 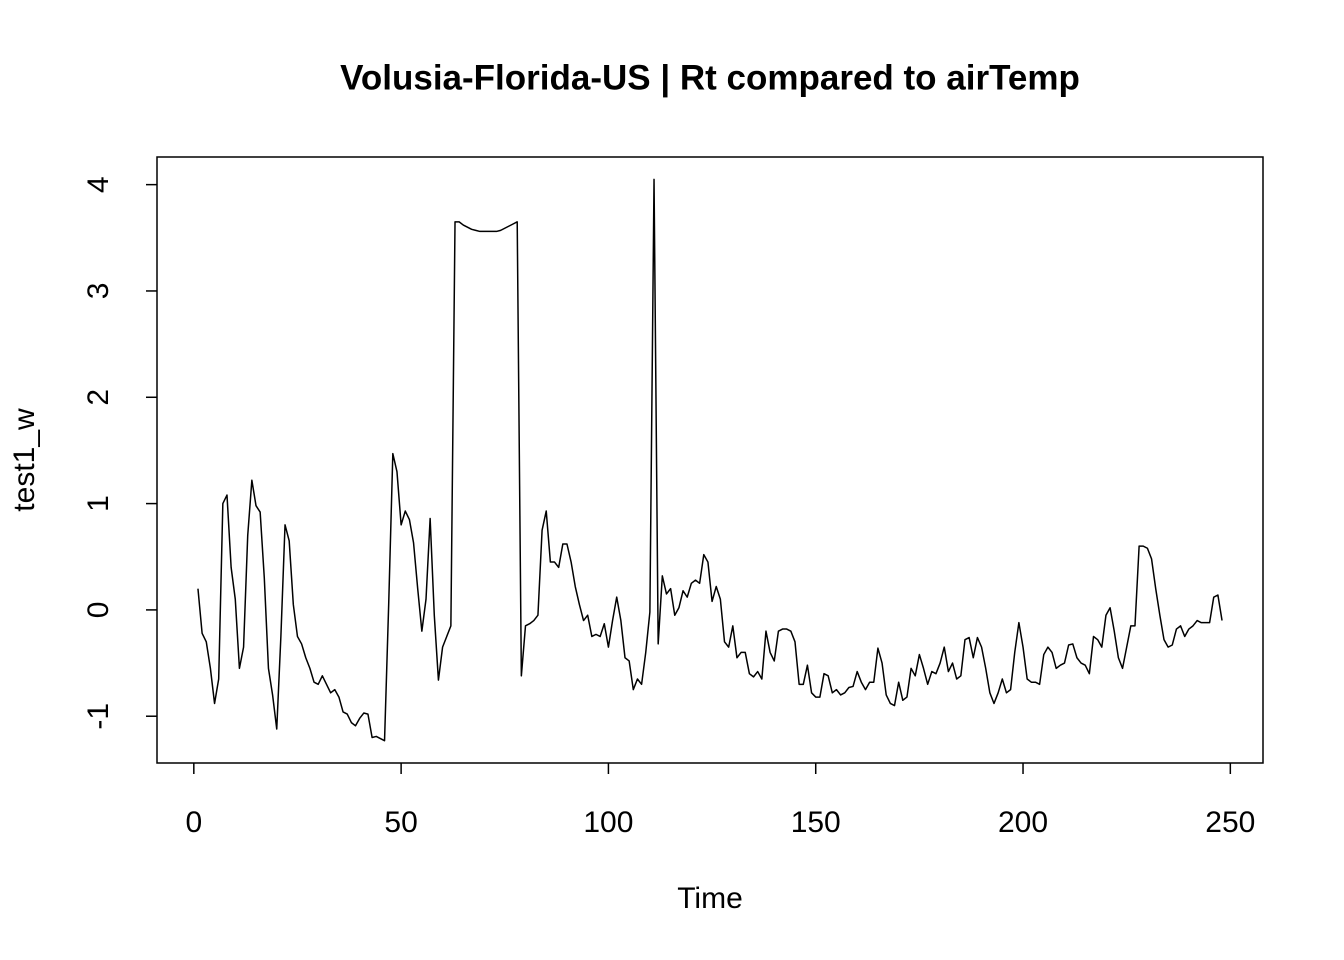 What do you see at coordinates (1023, 822) in the screenshot?
I see `x-tick-label: 200` at bounding box center [1023, 822].